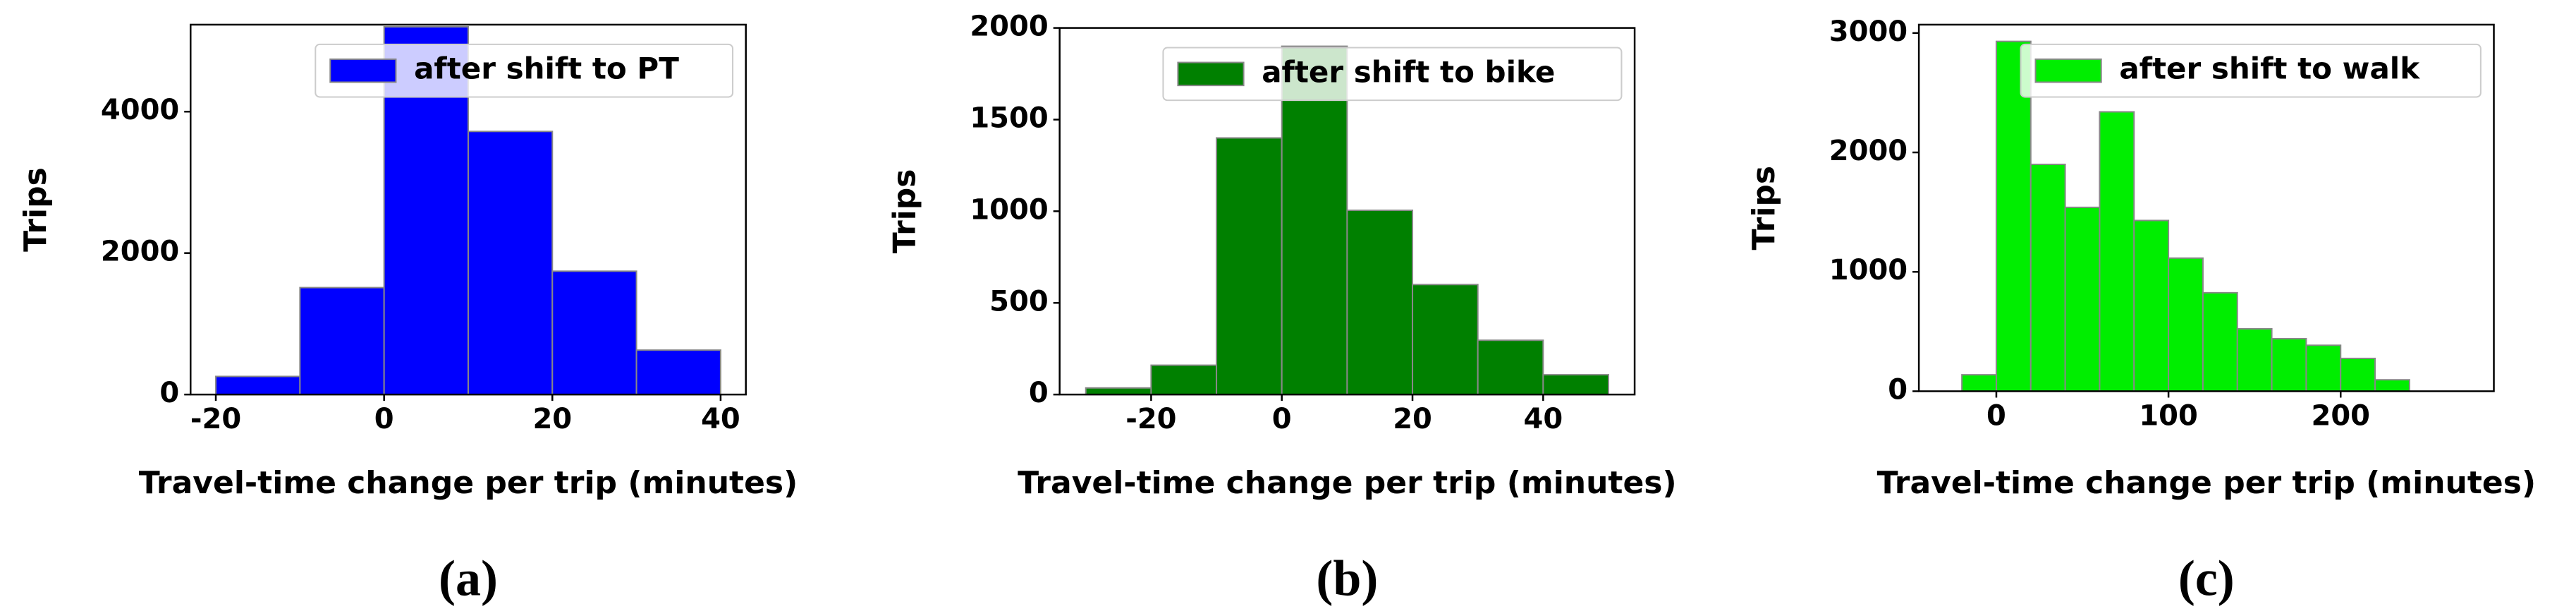 The image size is (2576, 616). I want to click on y-tick-label: 1500, so click(1009, 118).